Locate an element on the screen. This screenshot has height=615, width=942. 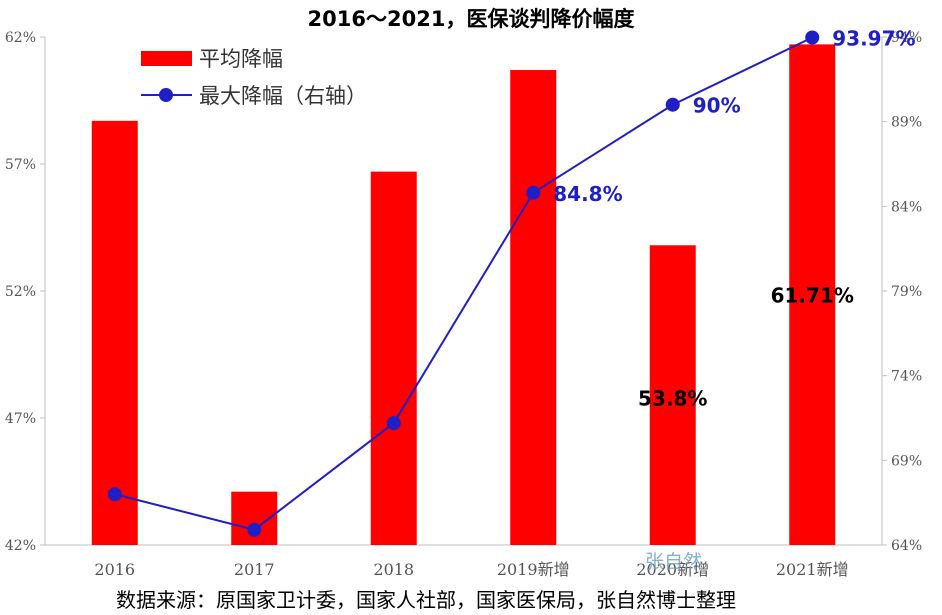
bar-data-label: 53.8% is located at coordinates (672, 398).